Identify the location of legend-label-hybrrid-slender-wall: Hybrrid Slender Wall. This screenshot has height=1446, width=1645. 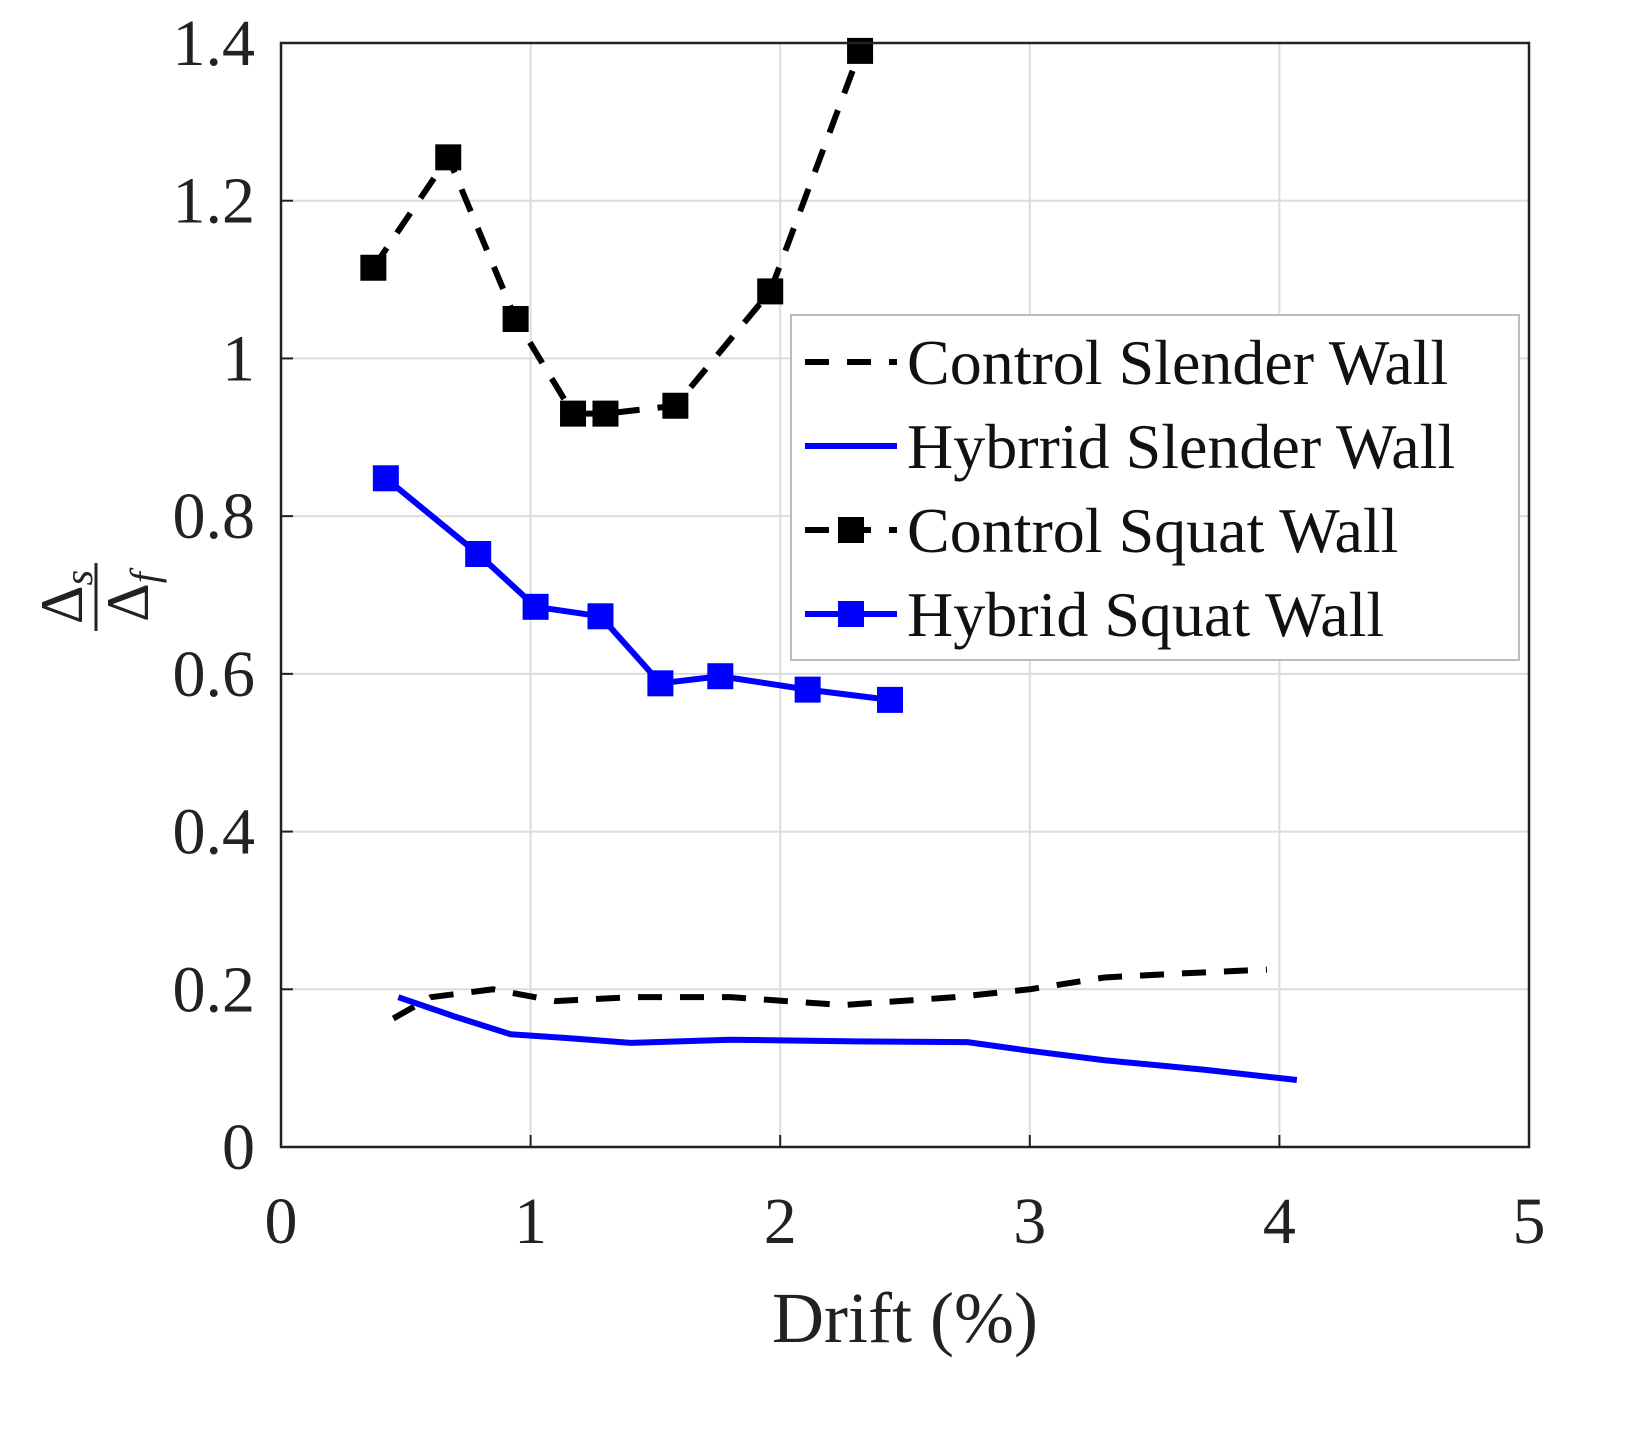
(1181, 446).